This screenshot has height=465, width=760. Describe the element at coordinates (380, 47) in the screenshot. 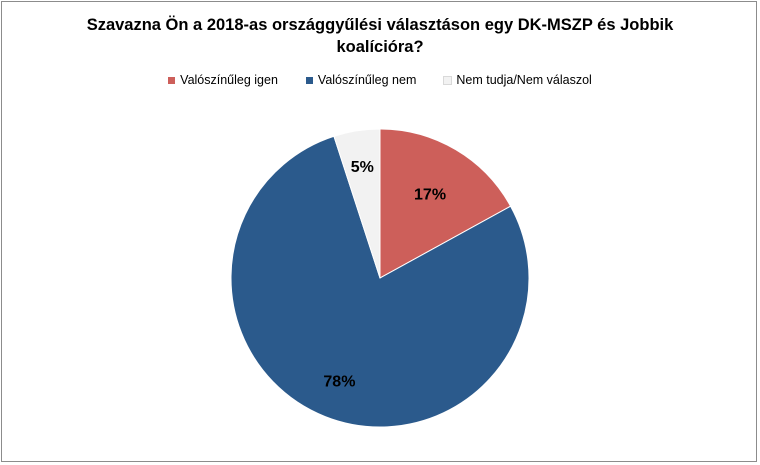

I see `chart-title-line-2: koalícióra?` at that location.